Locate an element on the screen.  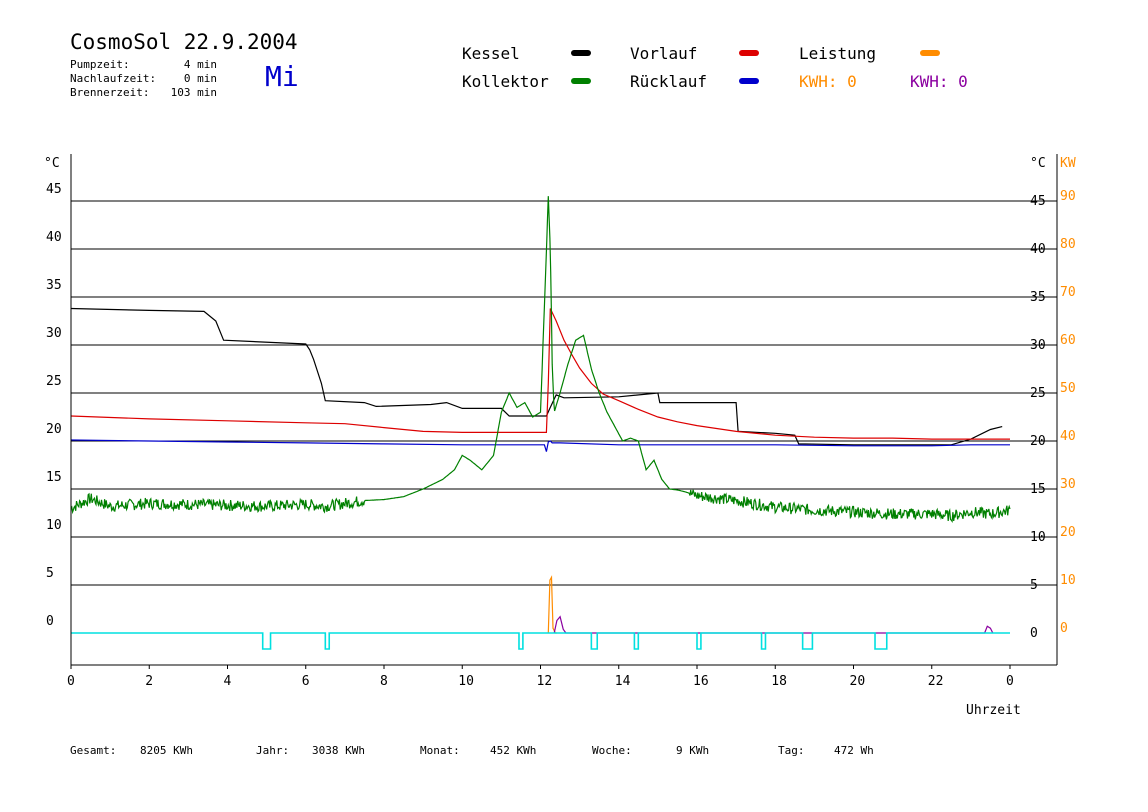
x-tick-label: 10 is located at coordinates (466, 681).